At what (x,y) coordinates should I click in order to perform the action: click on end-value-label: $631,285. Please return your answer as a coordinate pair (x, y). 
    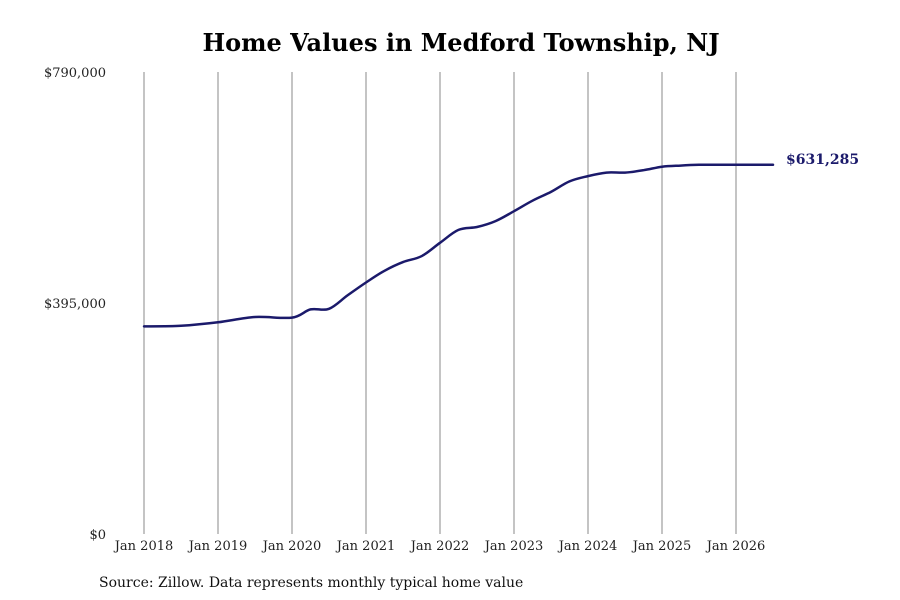
    Looking at the image, I should click on (822, 160).